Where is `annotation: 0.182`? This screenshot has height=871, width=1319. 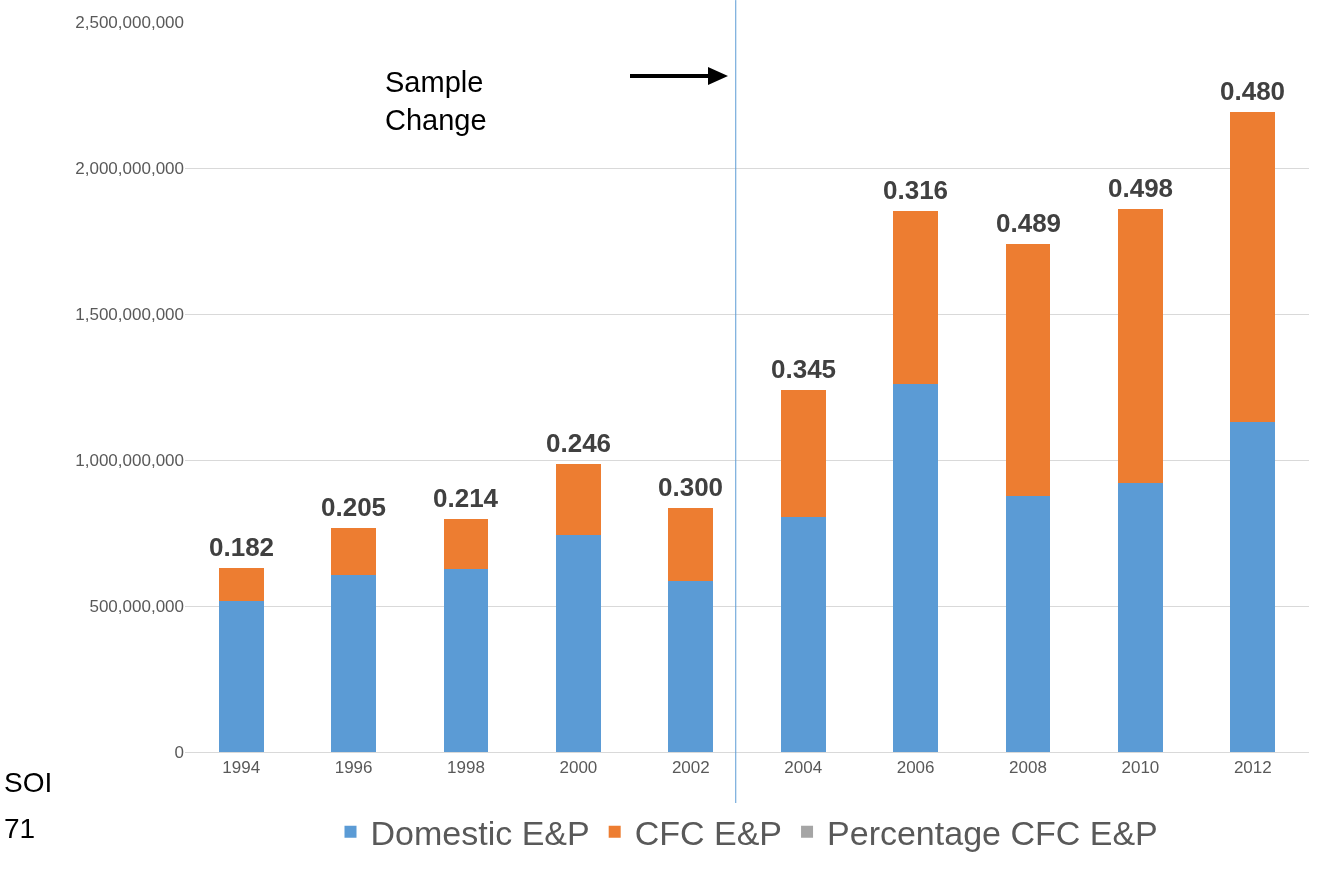 annotation: 0.182 is located at coordinates (242, 547).